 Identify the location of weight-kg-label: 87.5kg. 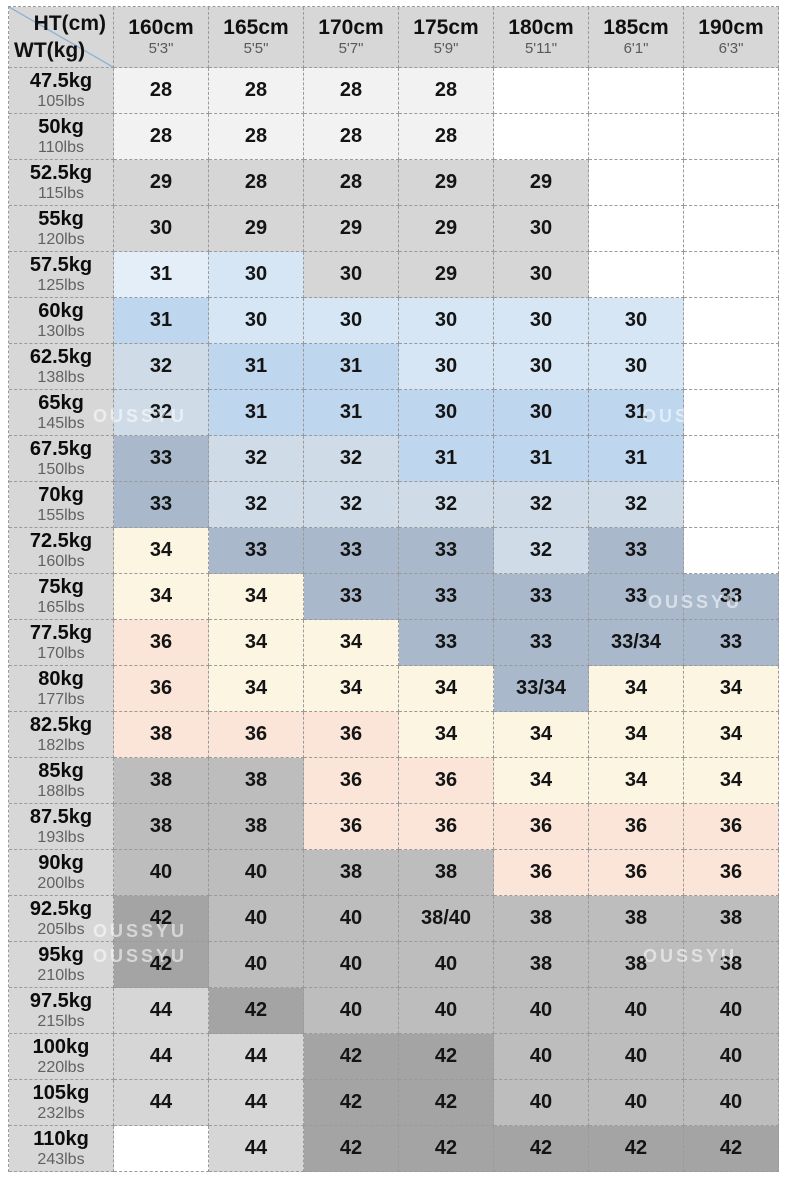
(61, 817).